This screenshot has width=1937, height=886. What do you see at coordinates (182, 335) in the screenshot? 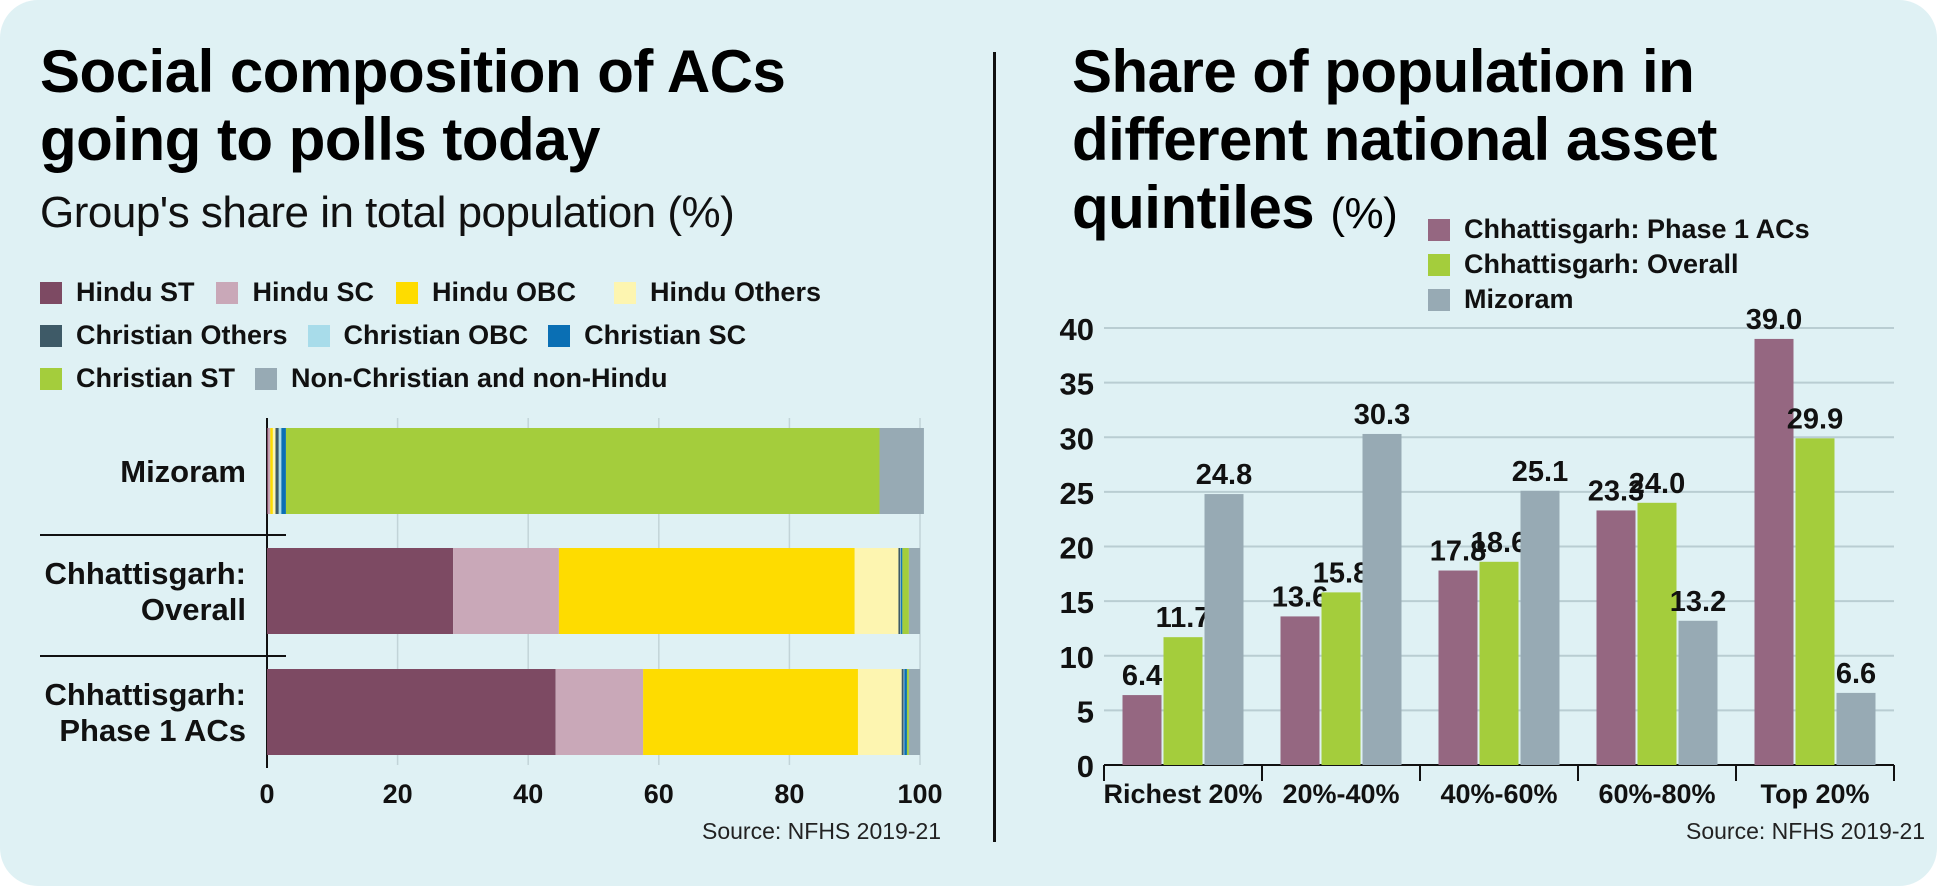
I see `legend-label: Christian Others` at bounding box center [182, 335].